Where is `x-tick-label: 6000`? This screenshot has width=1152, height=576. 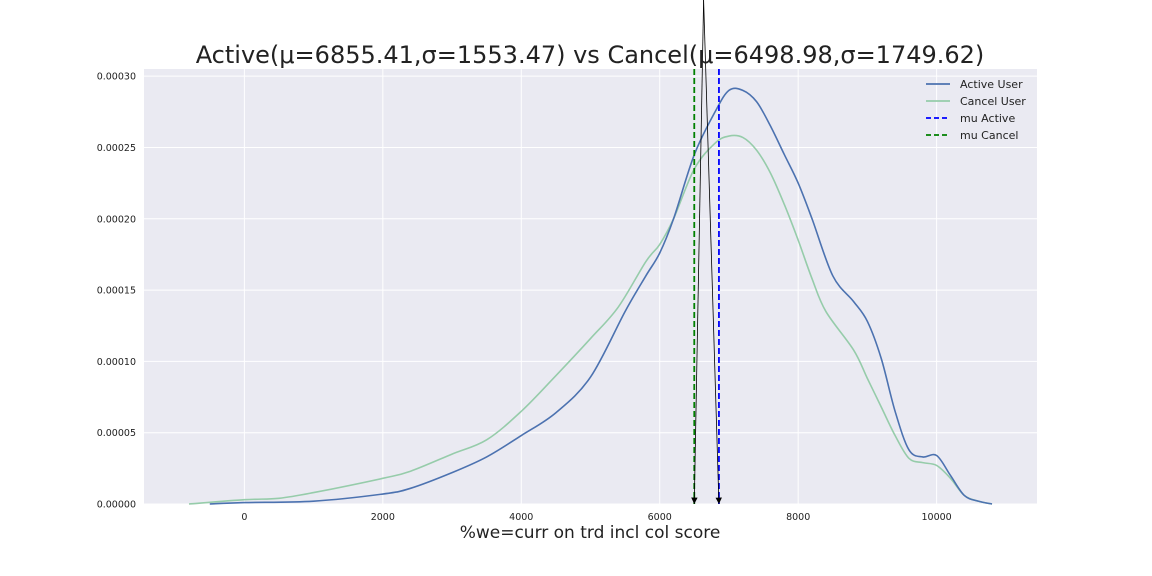 x-tick-label: 6000 is located at coordinates (660, 517).